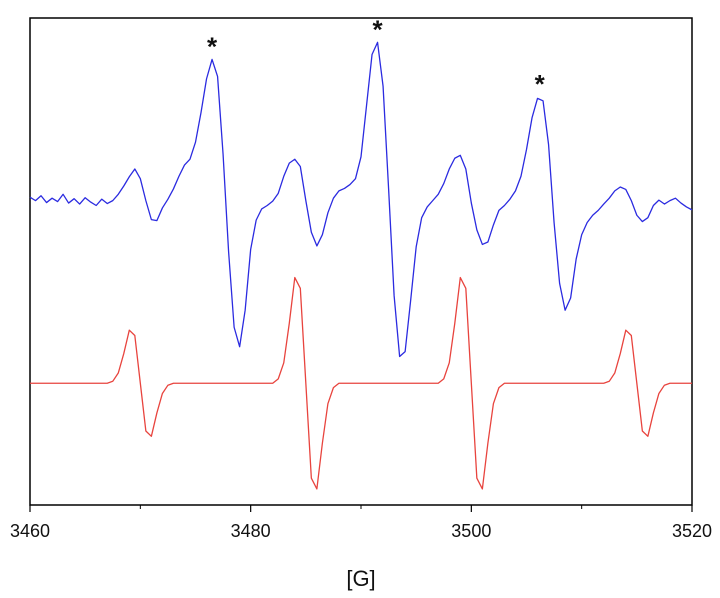 The image size is (720, 598). Describe the element at coordinates (251, 531) in the screenshot. I see `x-tick-label: 3480` at that location.